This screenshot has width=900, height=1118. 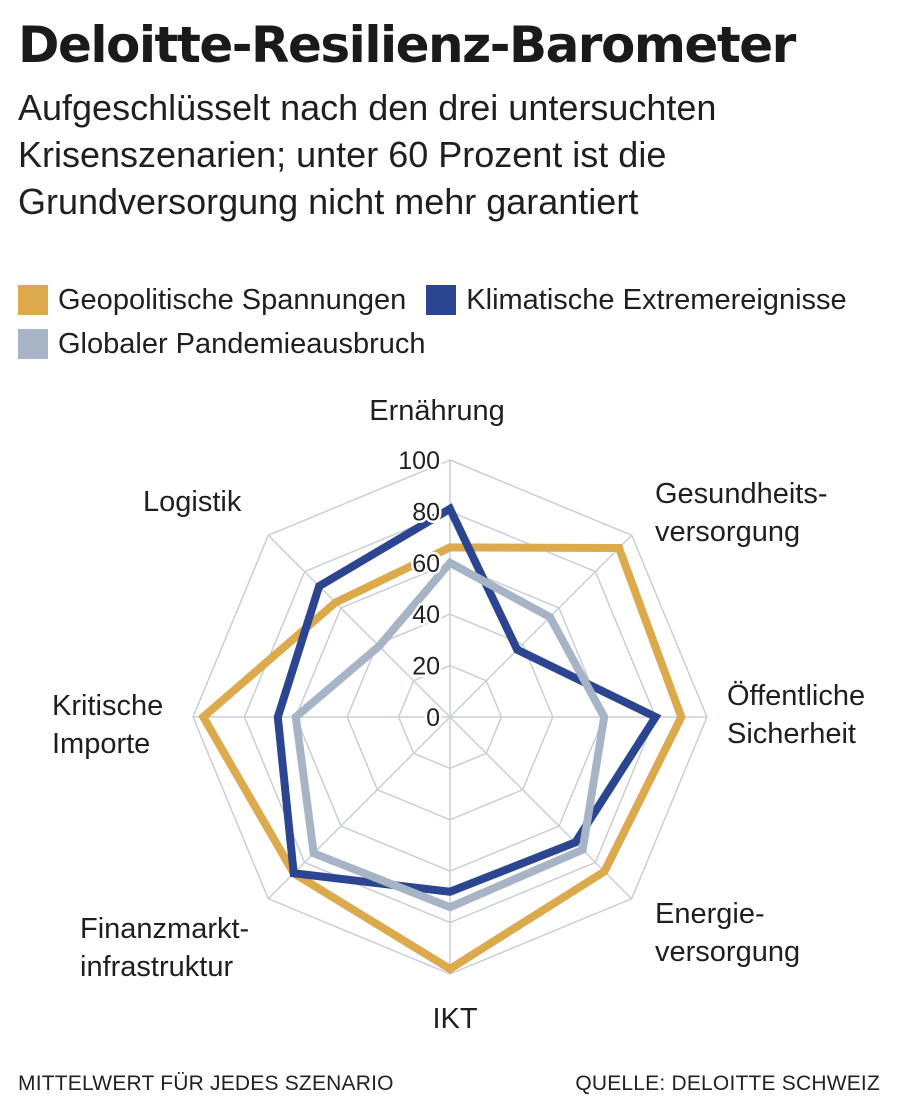 I want to click on category-label-line: Gesundheits-, so click(x=741, y=494).